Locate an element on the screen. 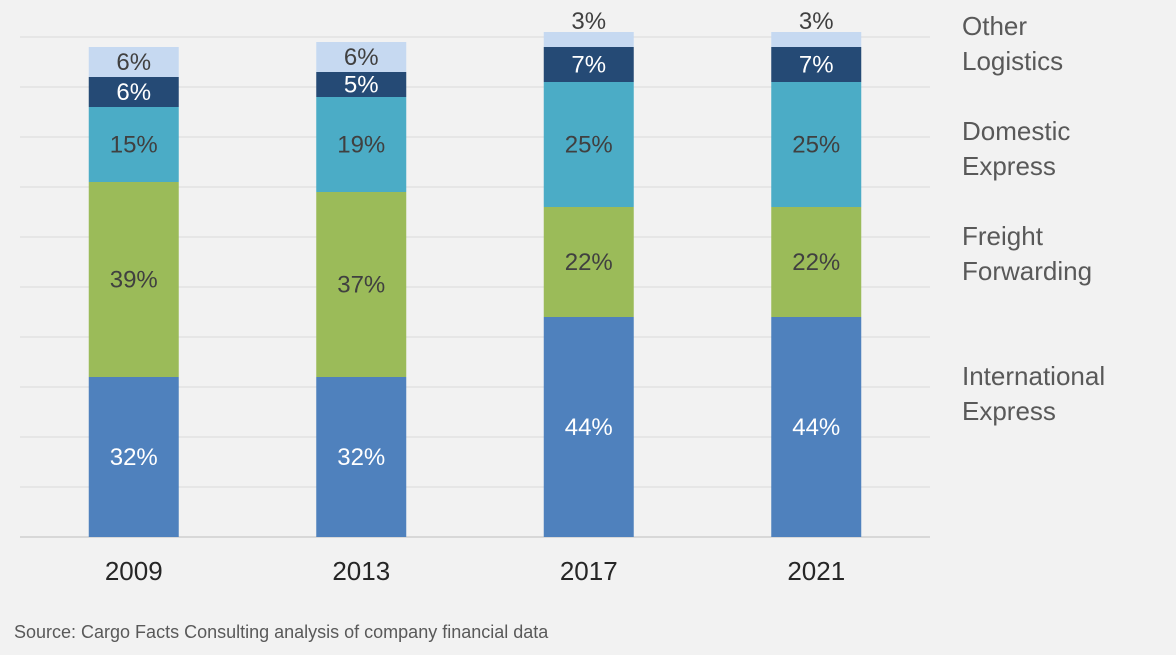 This screenshot has height=655, width=1176. legend-entry: International is located at coordinates (1033, 376).